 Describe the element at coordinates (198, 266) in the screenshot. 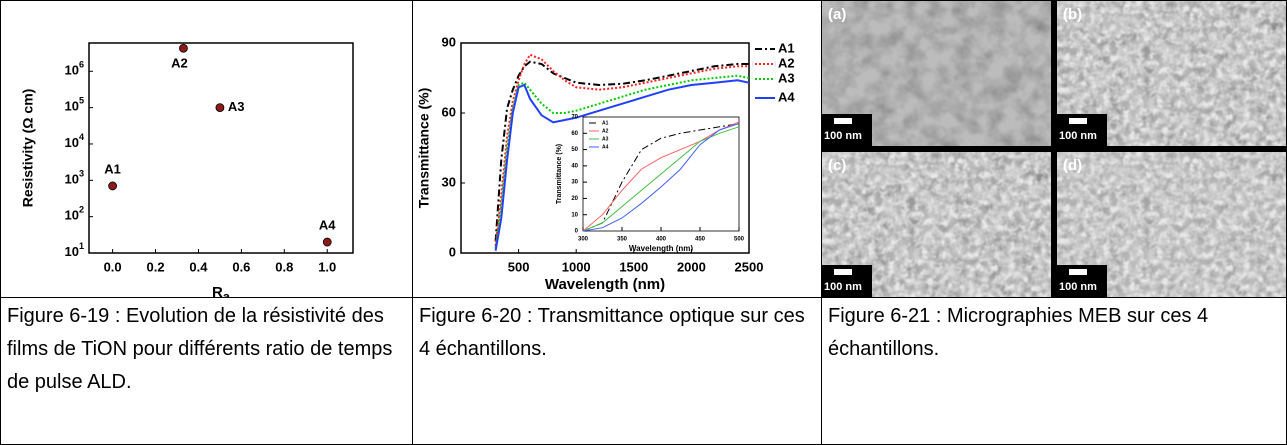

I see `x-tick-label: 0.4` at that location.